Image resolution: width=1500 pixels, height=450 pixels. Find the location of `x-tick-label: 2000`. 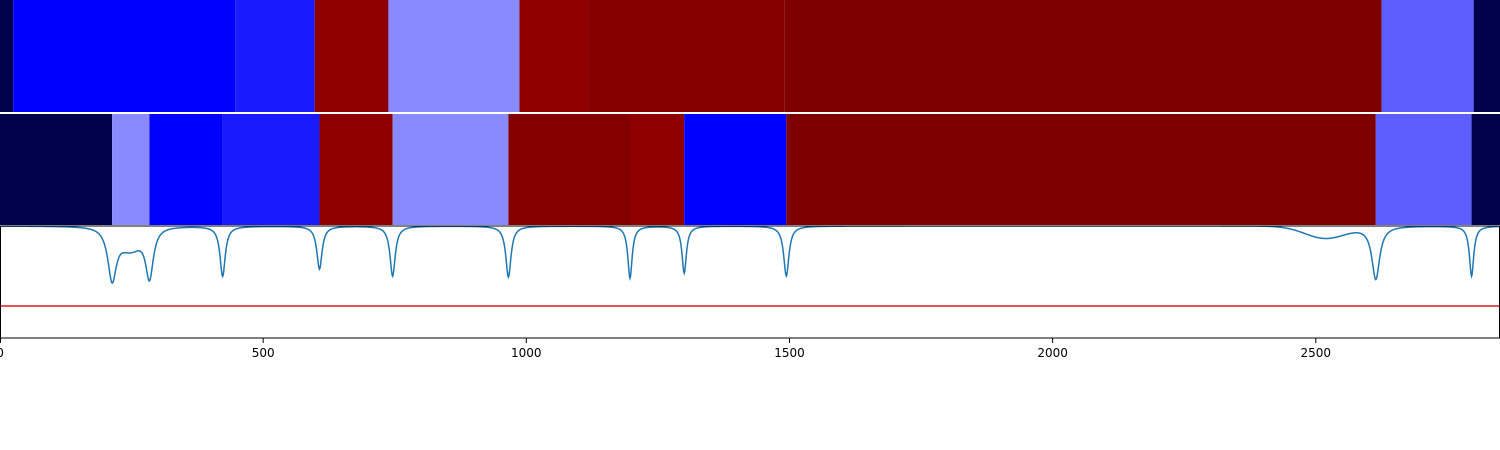

x-tick-label: 2000 is located at coordinates (1052, 353).